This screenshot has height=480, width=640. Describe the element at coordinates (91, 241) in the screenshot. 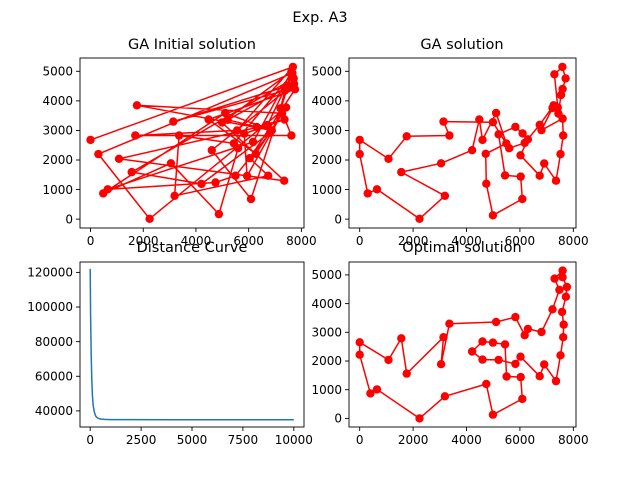

I see `x-tick-label: 0` at that location.